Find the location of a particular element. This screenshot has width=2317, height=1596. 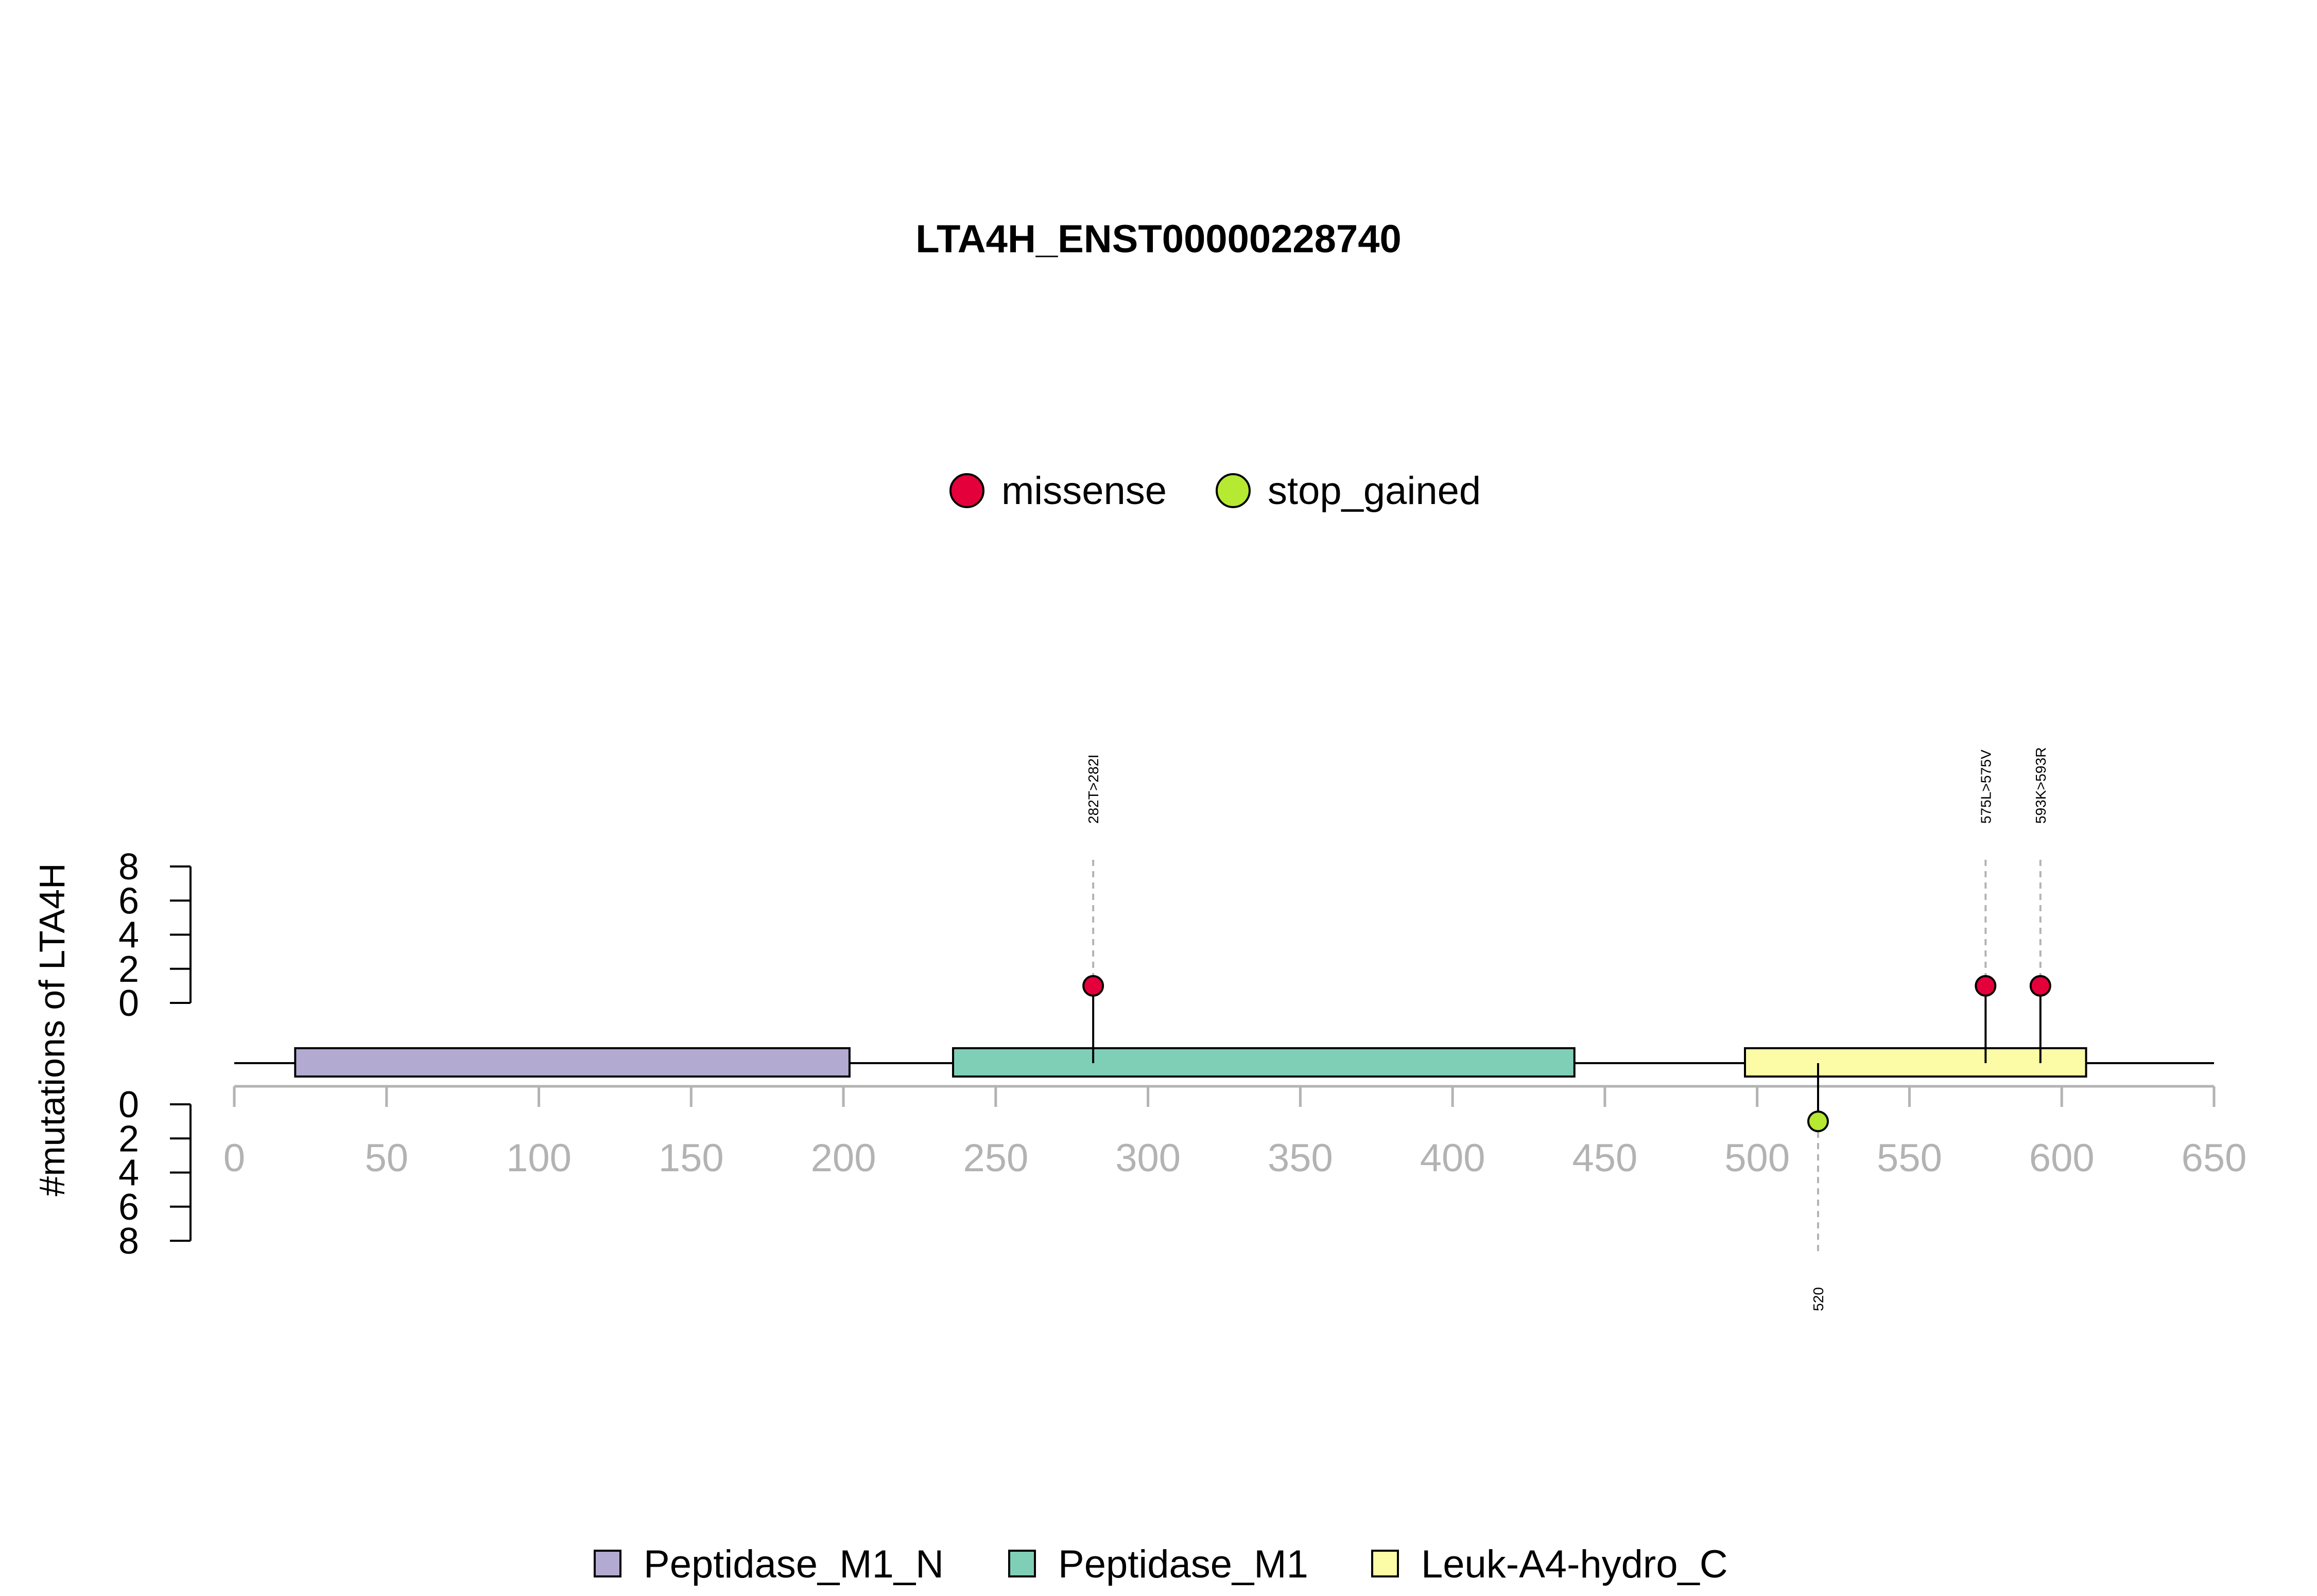

mutation-lollipops: 282T>282I 575L>575V 593K>593R 520 is located at coordinates (1566, 1029).